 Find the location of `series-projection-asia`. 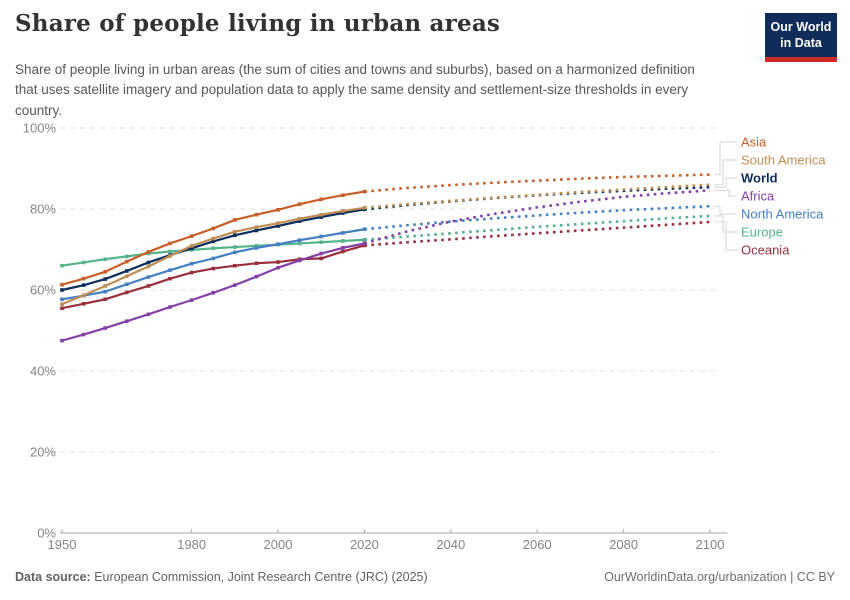

series-projection-asia is located at coordinates (537, 183).